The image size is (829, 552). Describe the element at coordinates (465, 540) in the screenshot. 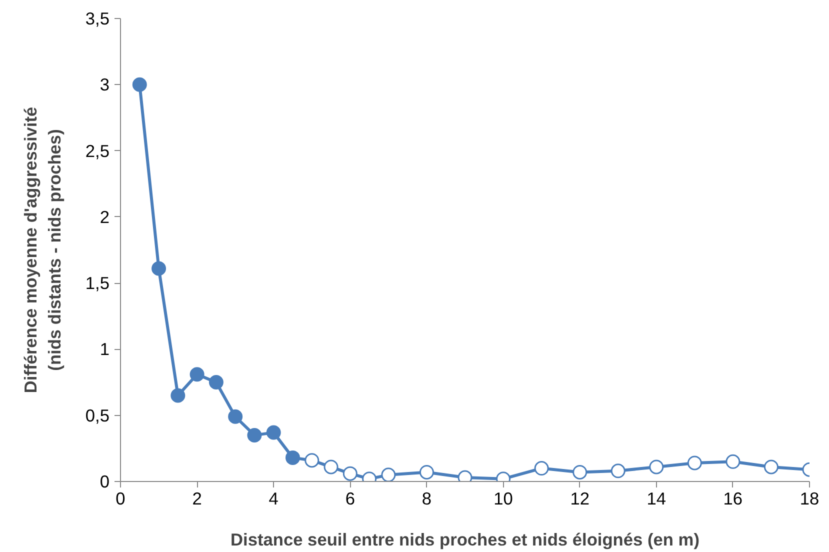

I see `x-axis-title: Distance seuil entre nids proches et nids éloignés (en m)` at that location.